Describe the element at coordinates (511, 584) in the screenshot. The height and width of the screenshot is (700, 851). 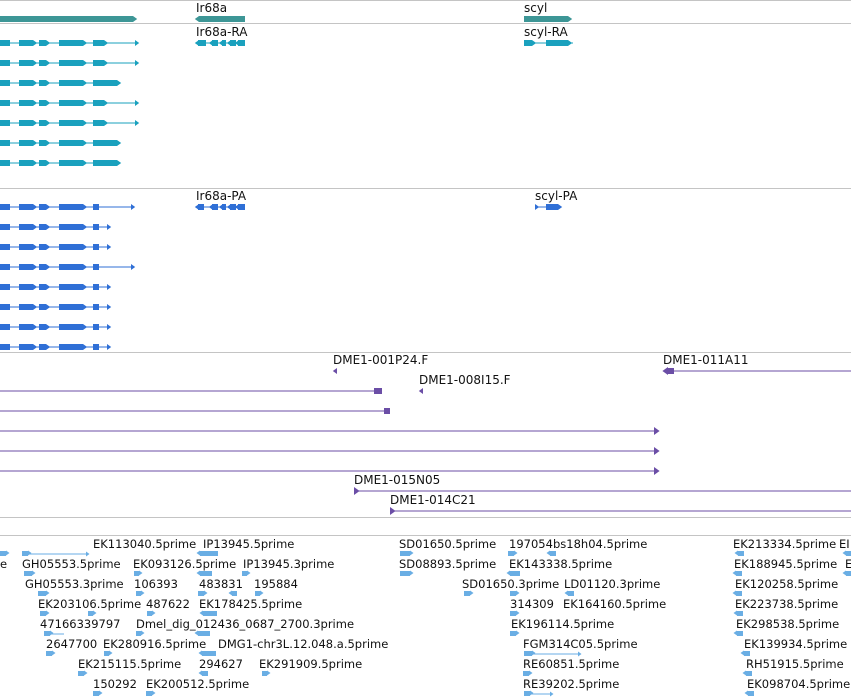
I see `est-label: SD01650.3prime` at that location.